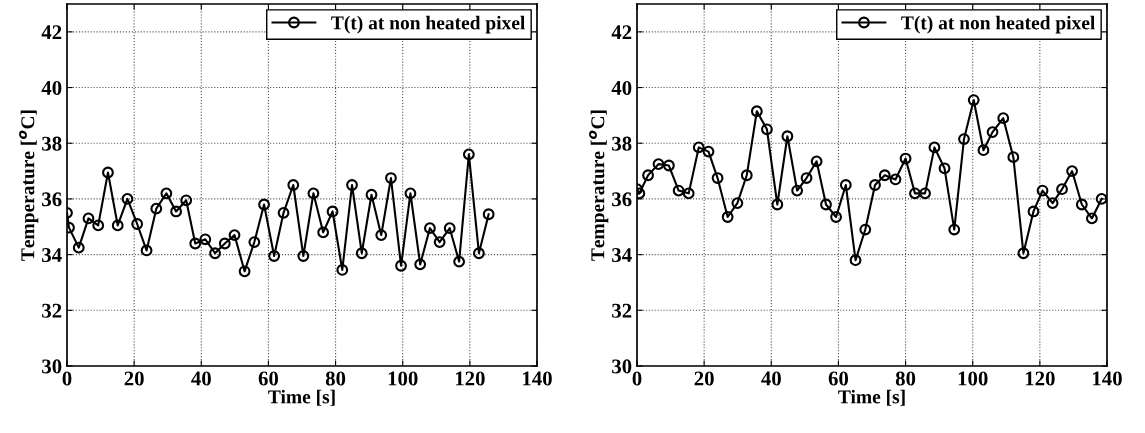 The image size is (1145, 433). What do you see at coordinates (67, 378) in the screenshot?
I see `x-tick-label: 0` at bounding box center [67, 378].